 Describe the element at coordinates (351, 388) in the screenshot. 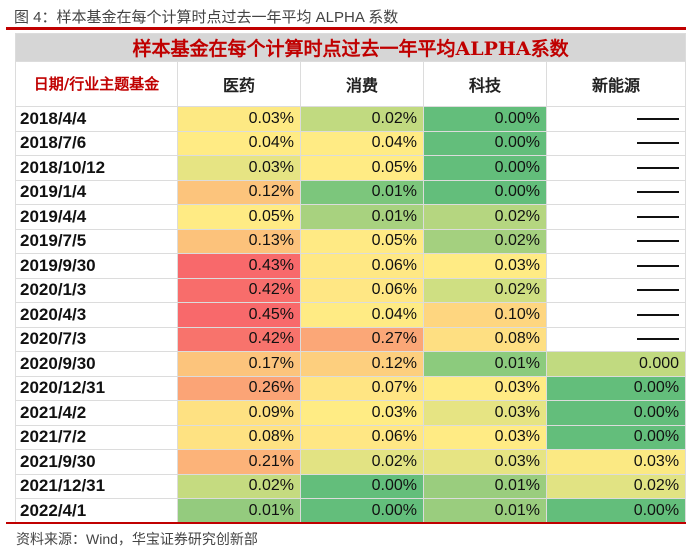

I see `table-row: 2020/12/31 0.26% 0.07% 0.03% 0.00%` at that location.